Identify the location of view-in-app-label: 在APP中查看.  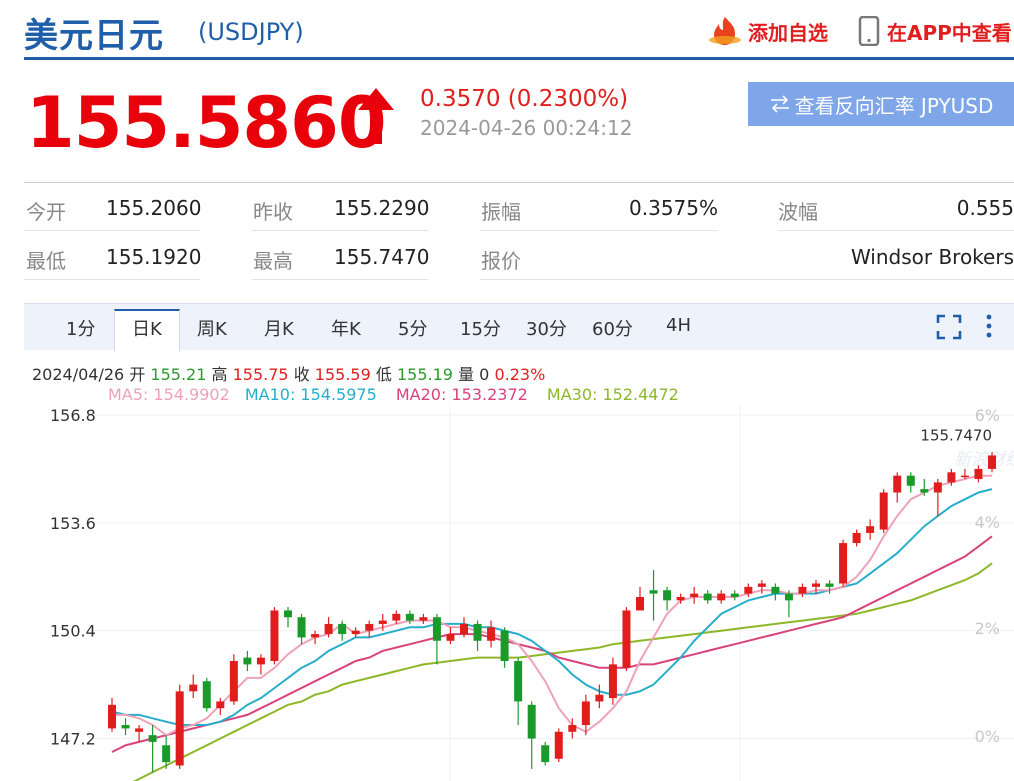
(949, 32).